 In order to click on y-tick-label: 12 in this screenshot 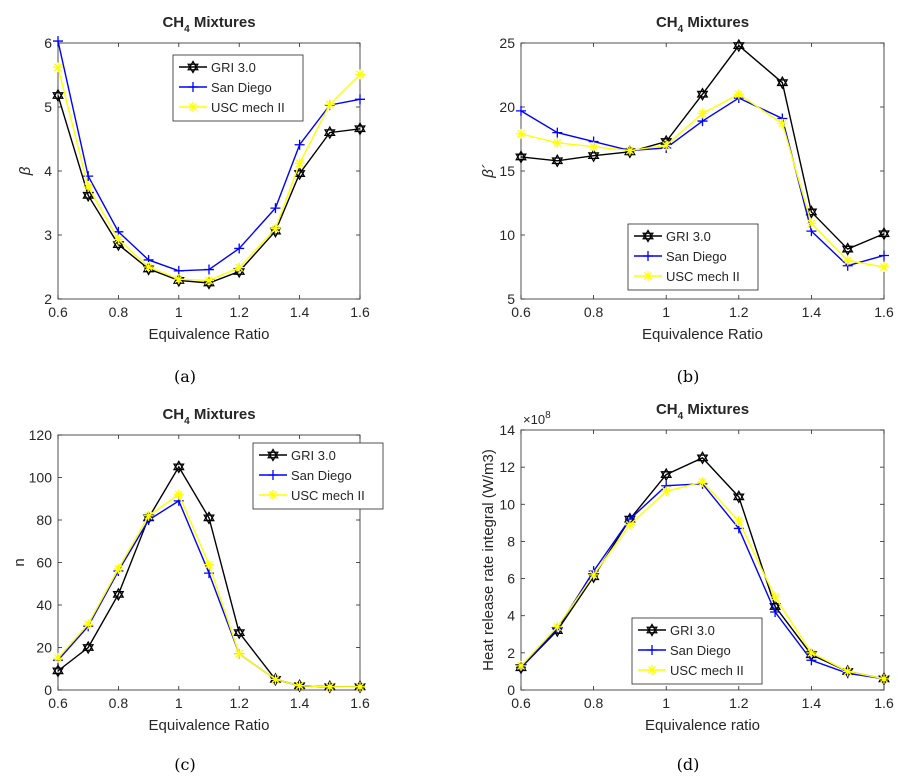, I will do `click(507, 467)`.